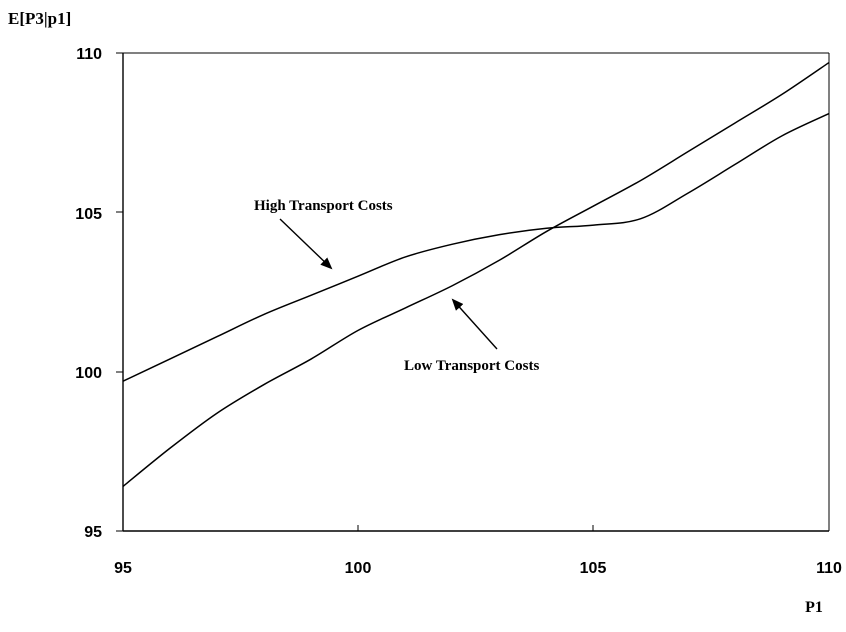  Describe the element at coordinates (88, 214) in the screenshot. I see `y-tick-label: 105` at that location.